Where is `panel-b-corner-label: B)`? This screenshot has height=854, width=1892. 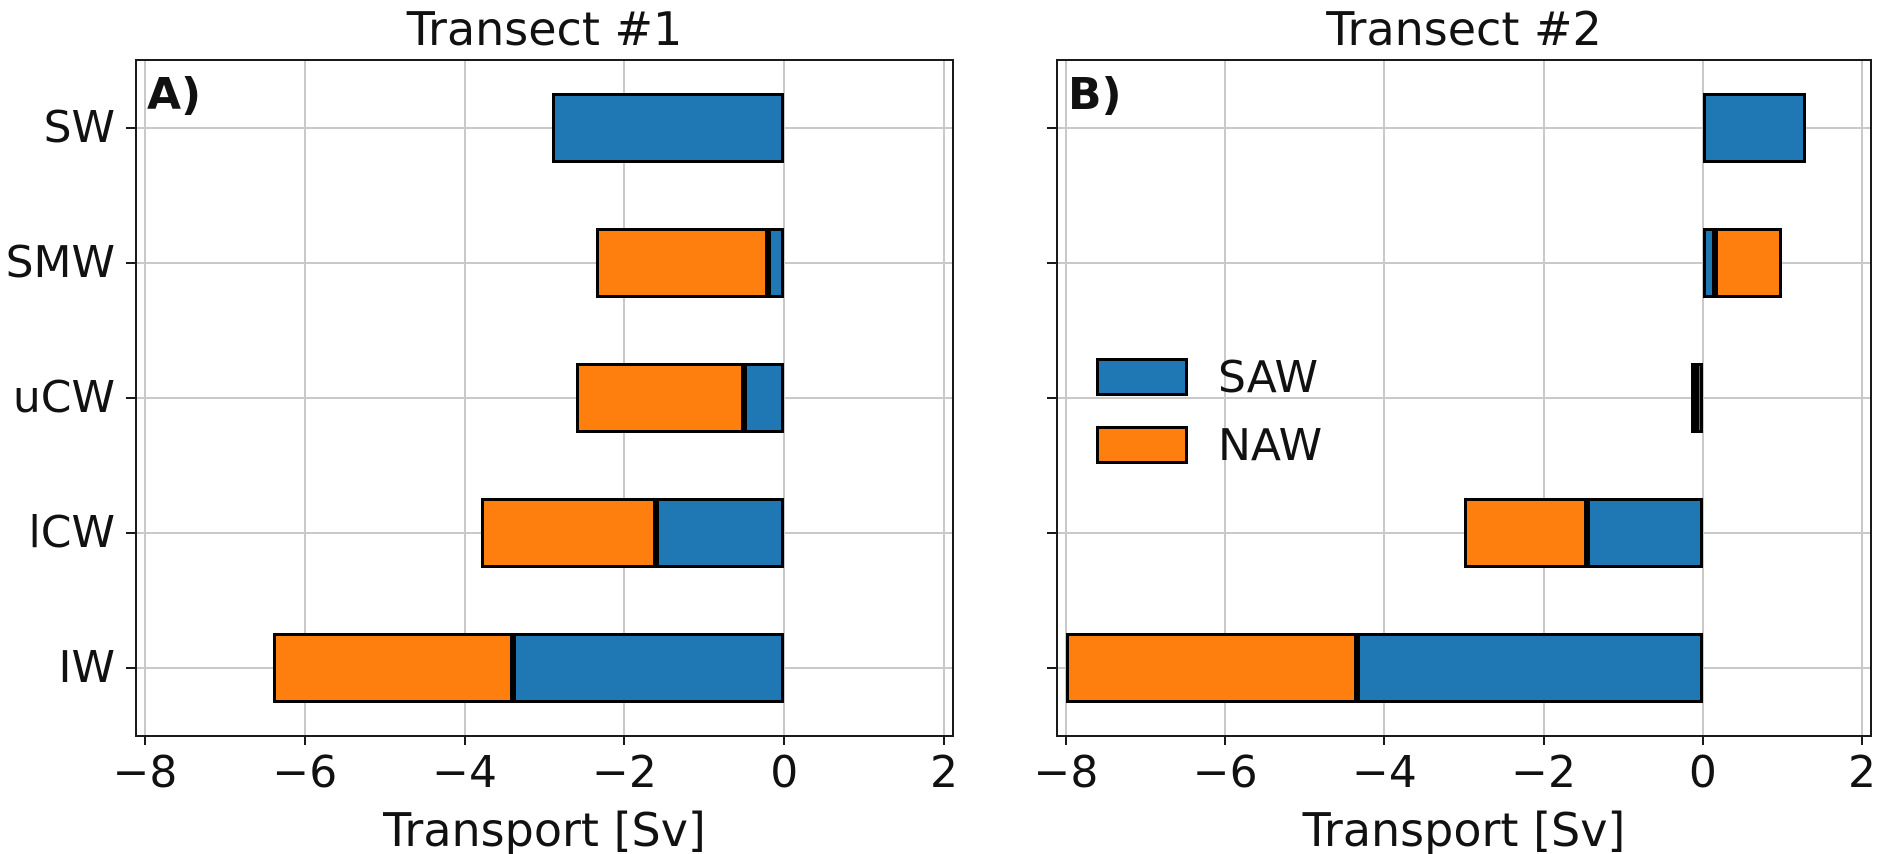
panel-b-corner-label: B) is located at coordinates (1095, 94).